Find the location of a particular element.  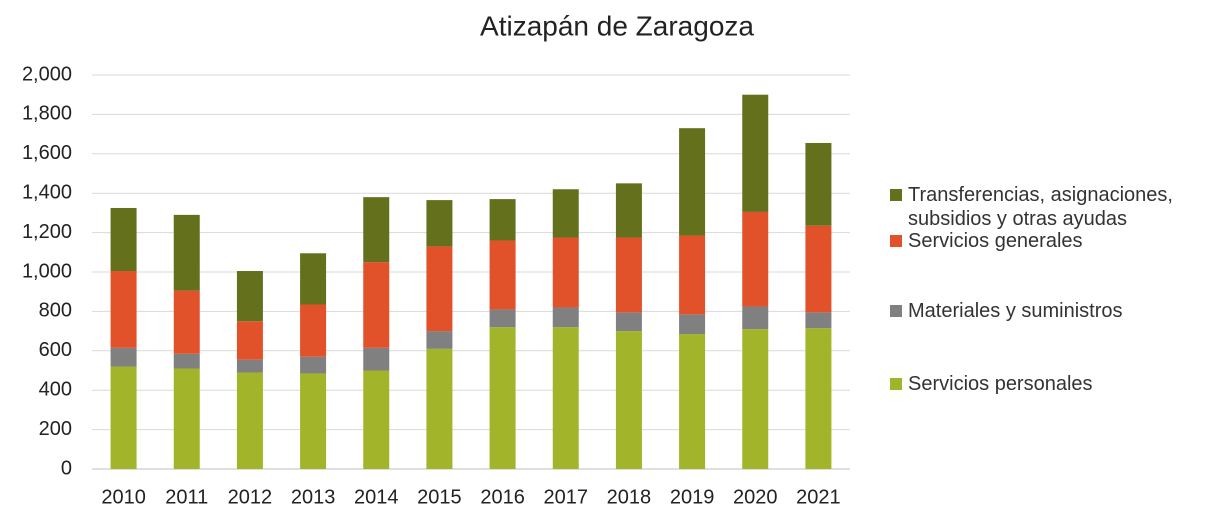

legend-item: Servicios generales is located at coordinates (1050, 241).